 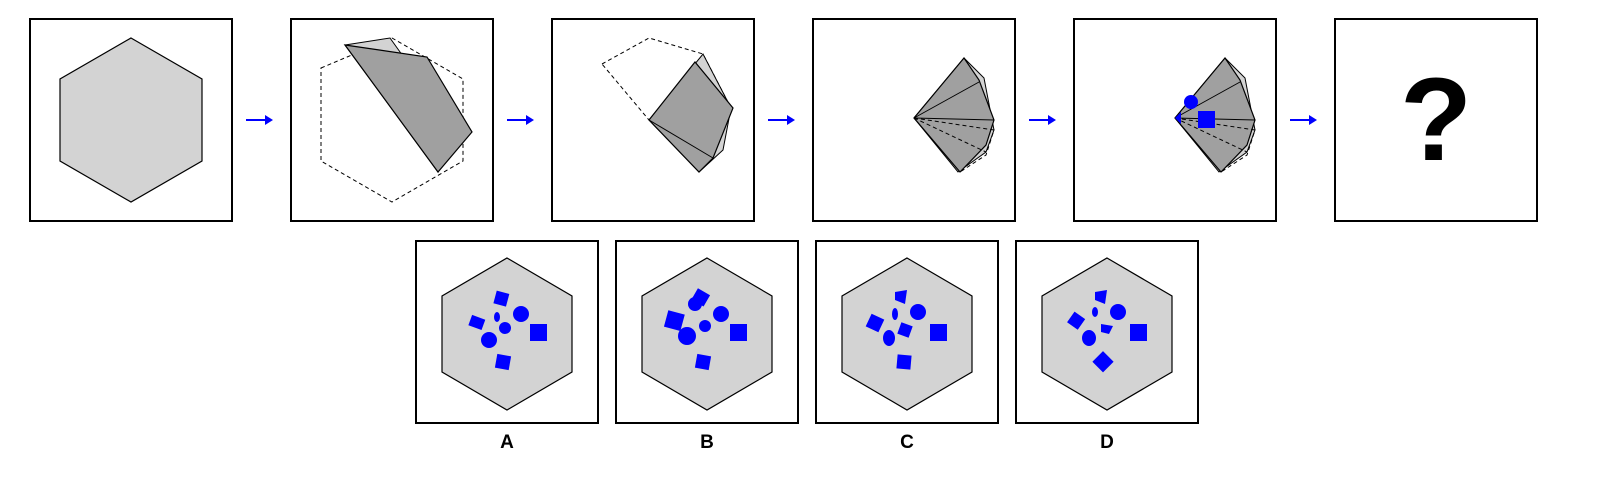 I want to click on step-5-panel, so click(x=1175, y=120).